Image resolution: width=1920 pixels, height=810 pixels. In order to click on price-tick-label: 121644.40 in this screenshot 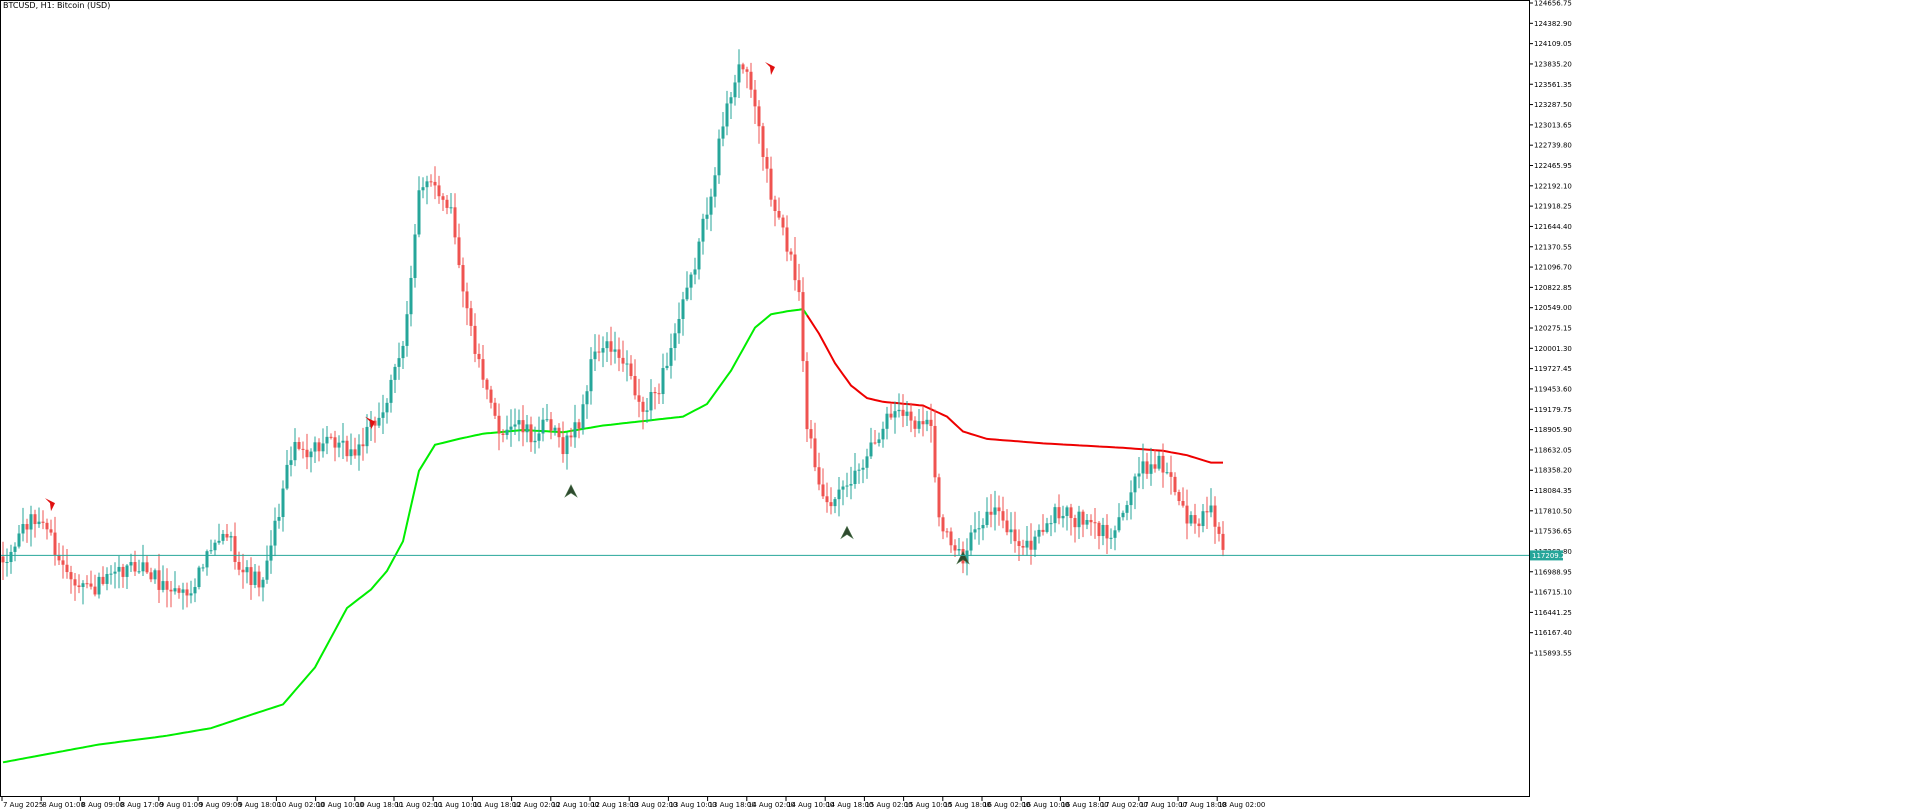, I will do `click(1553, 227)`.